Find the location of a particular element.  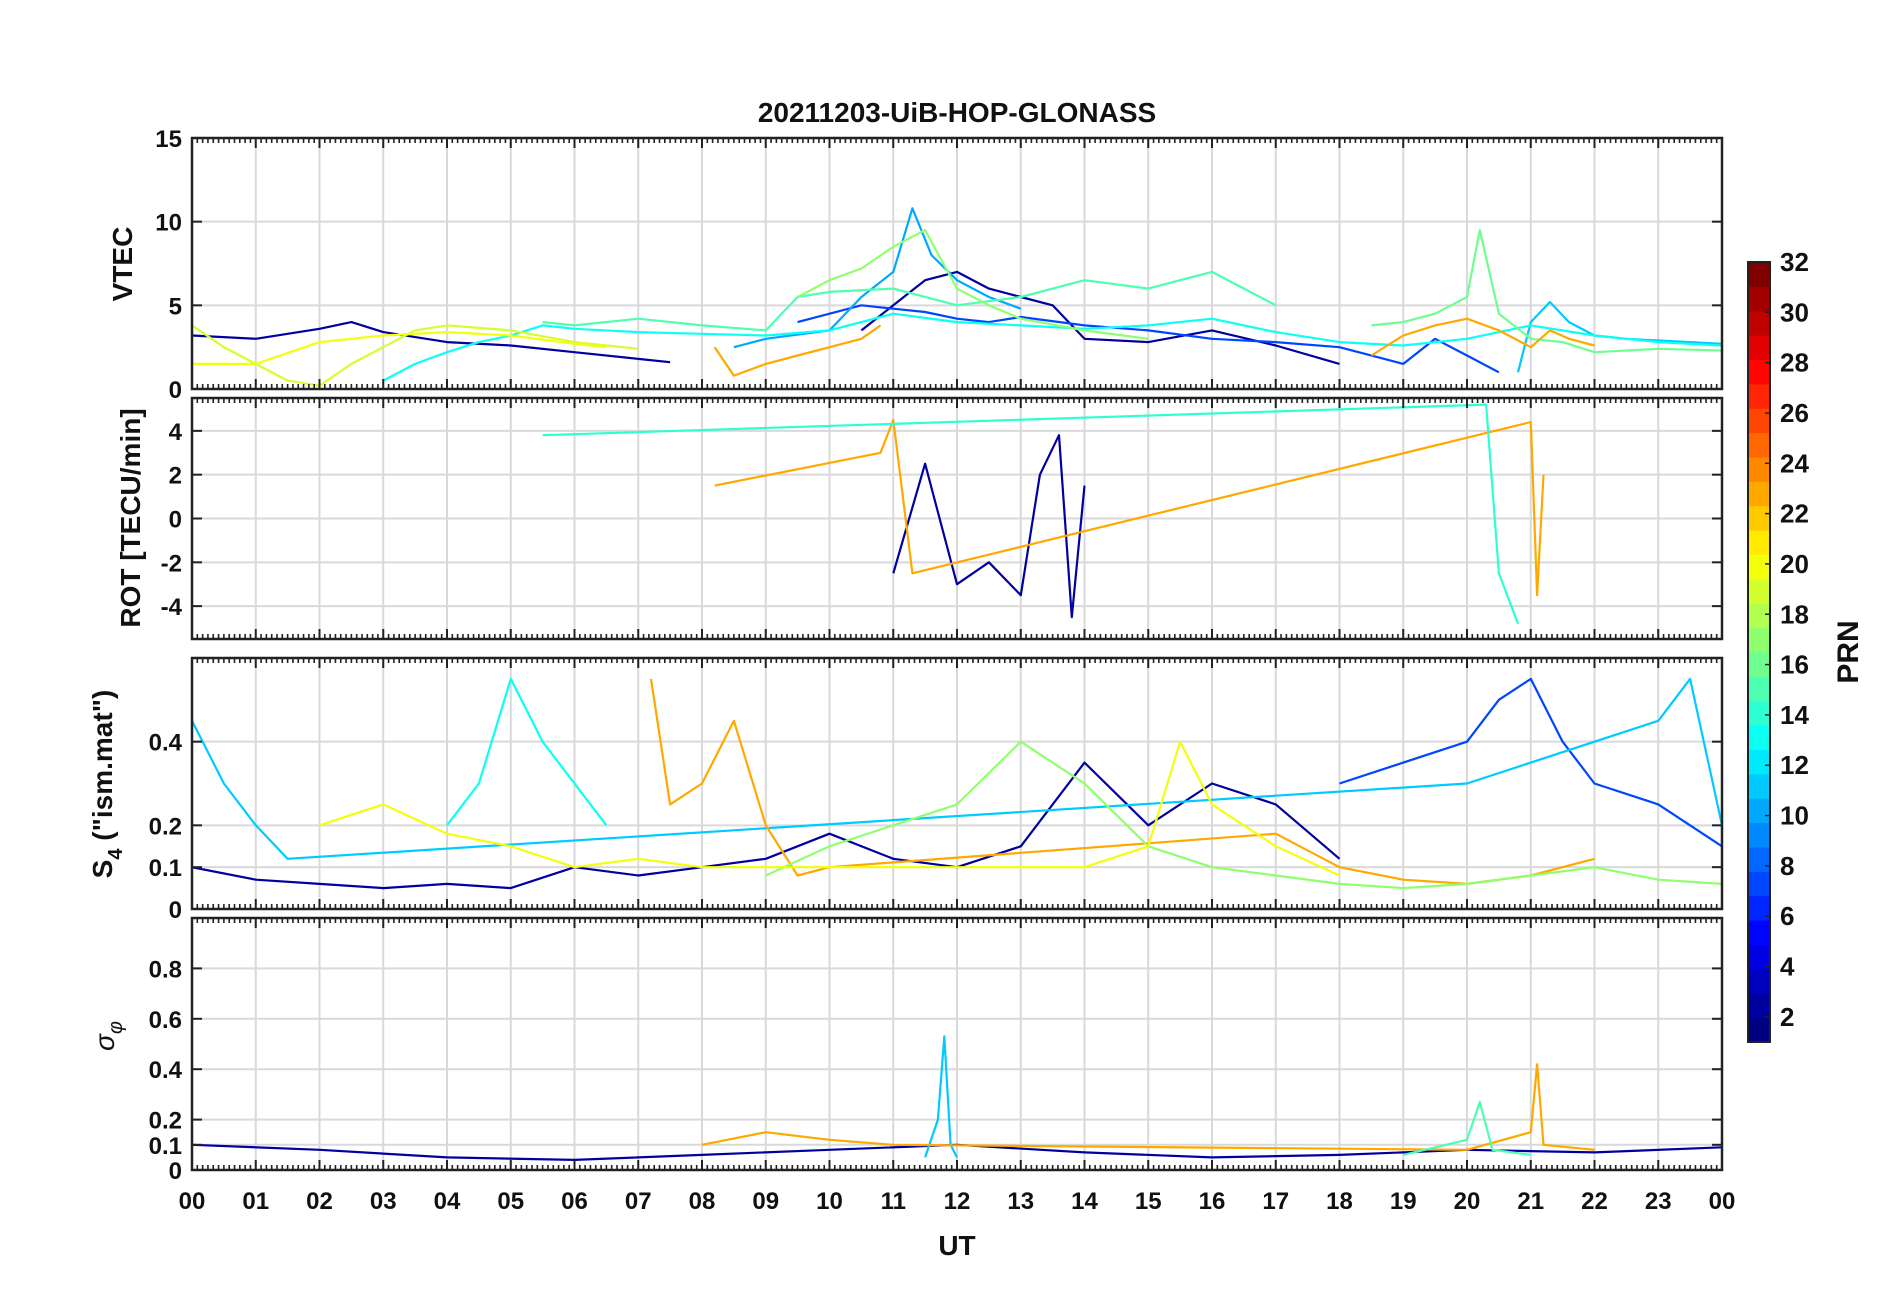

colorbar-tick-label: 24 is located at coordinates (1794, 463).